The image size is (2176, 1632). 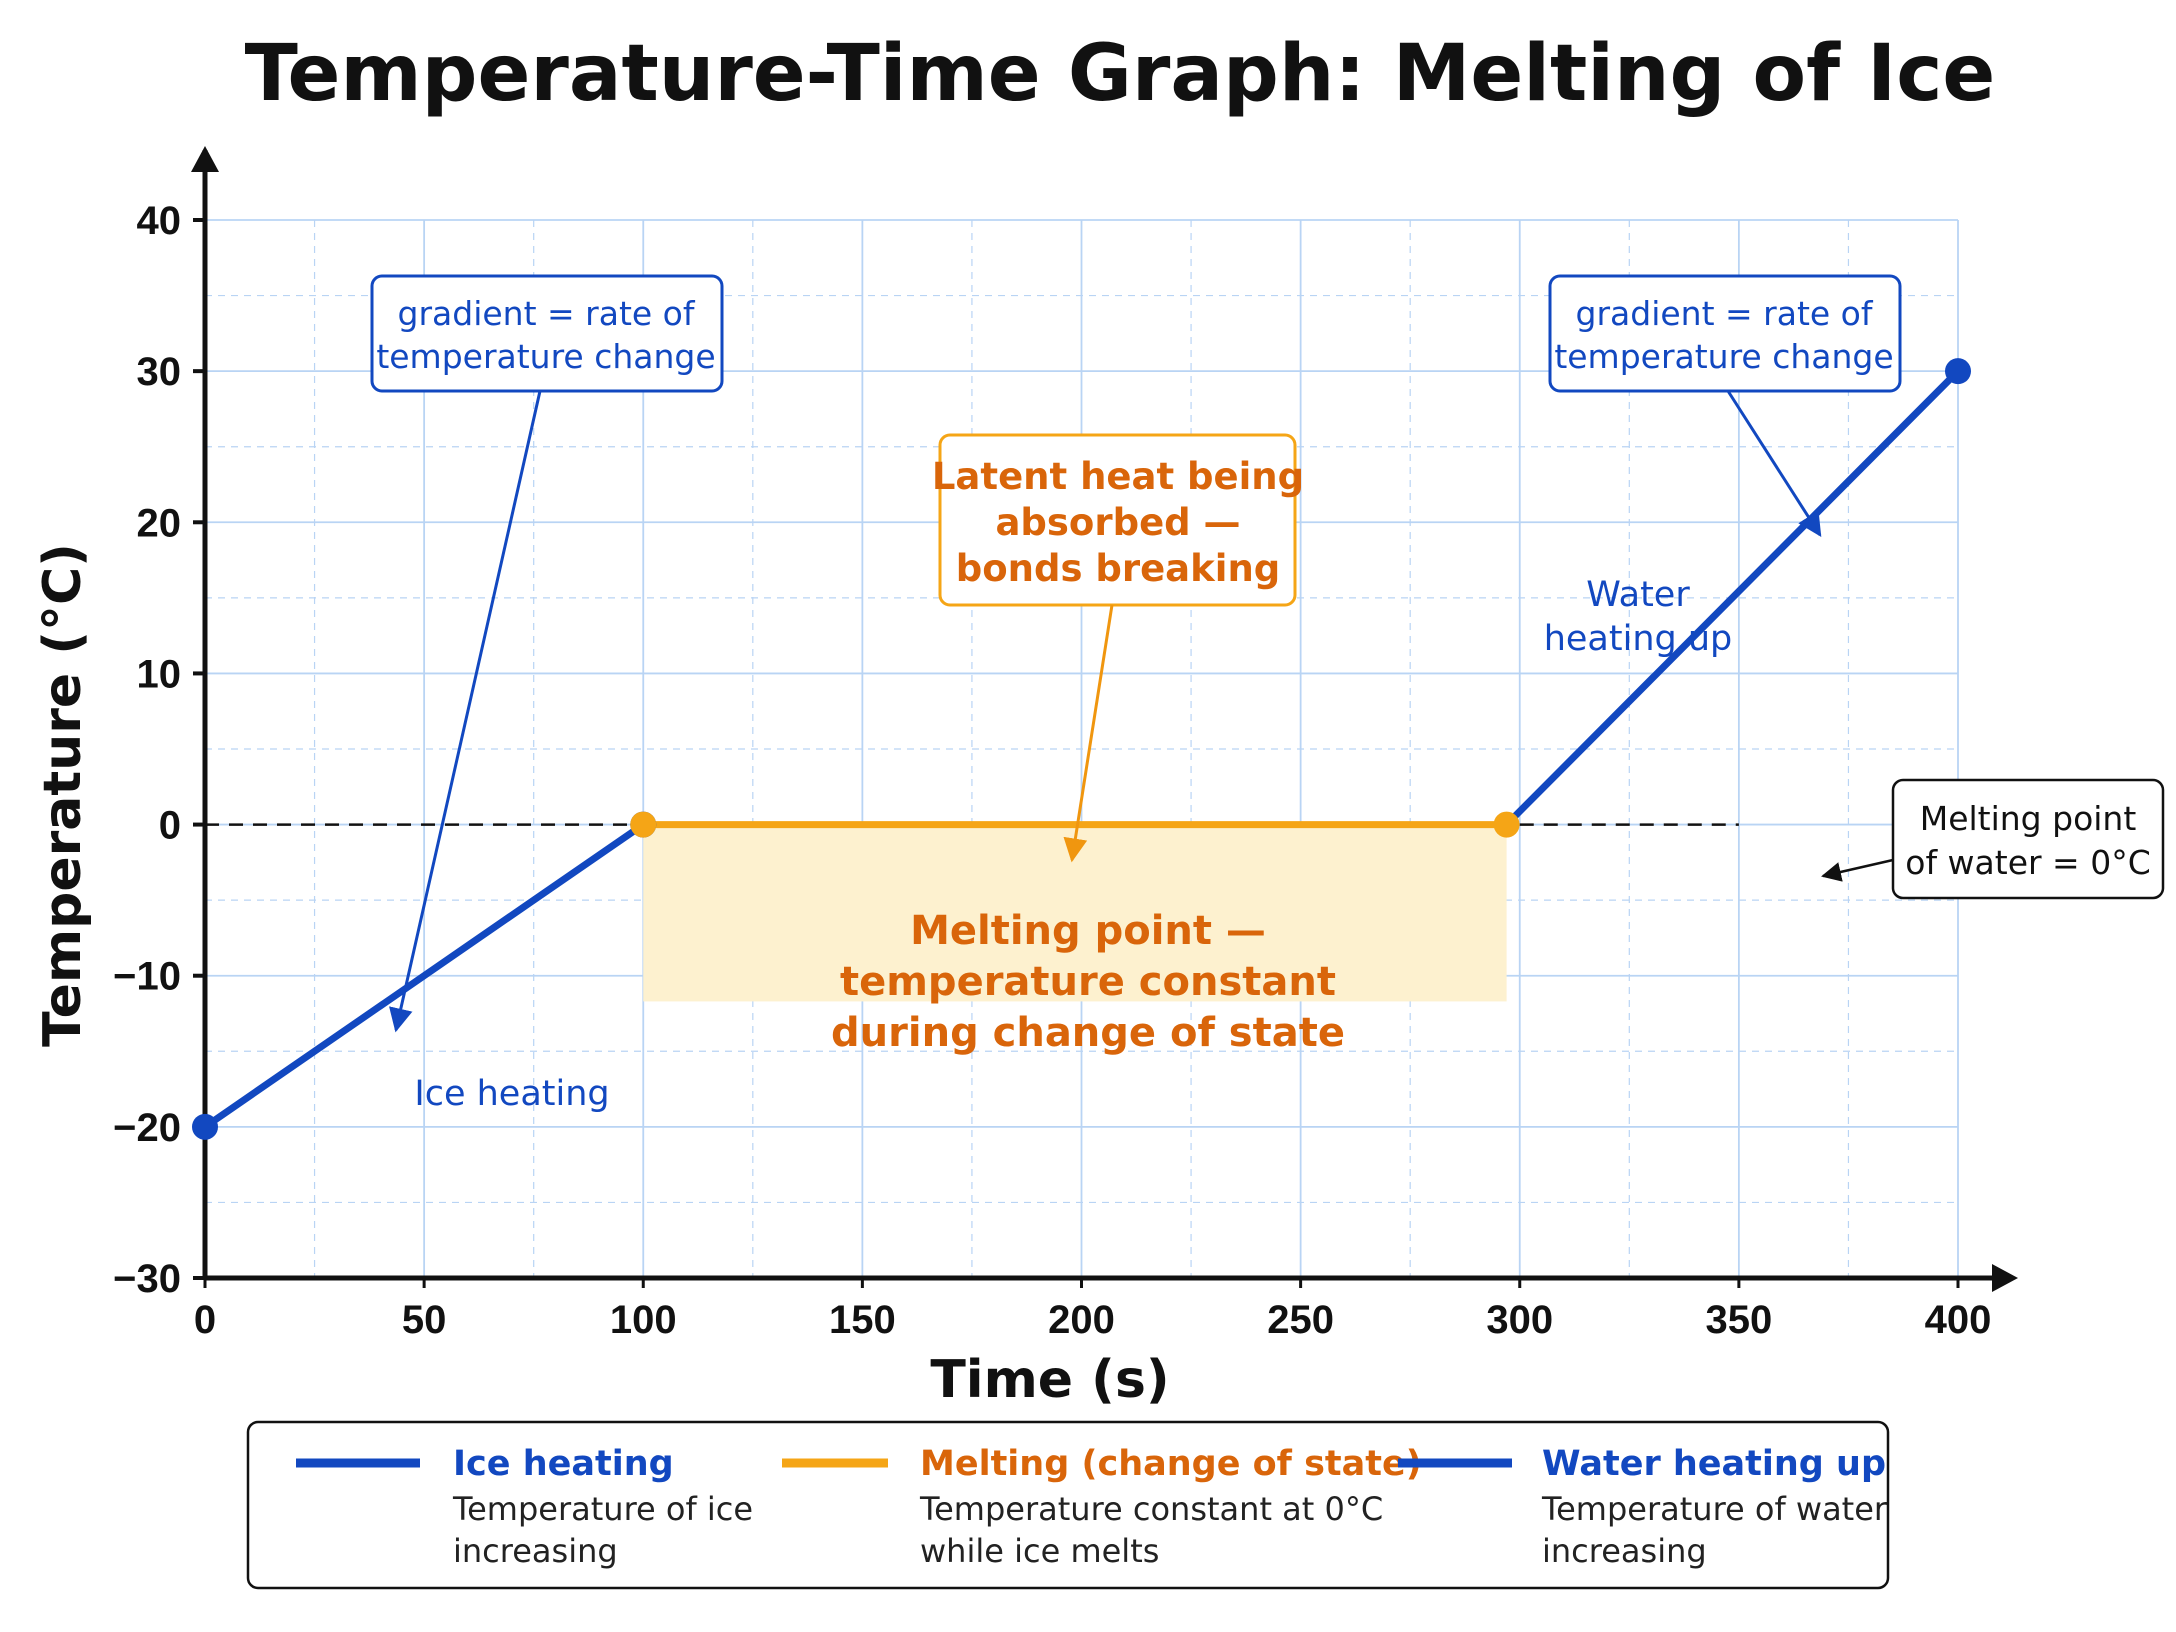 I want to click on gradient-right-line-2: temperature change, so click(x=1723, y=356).